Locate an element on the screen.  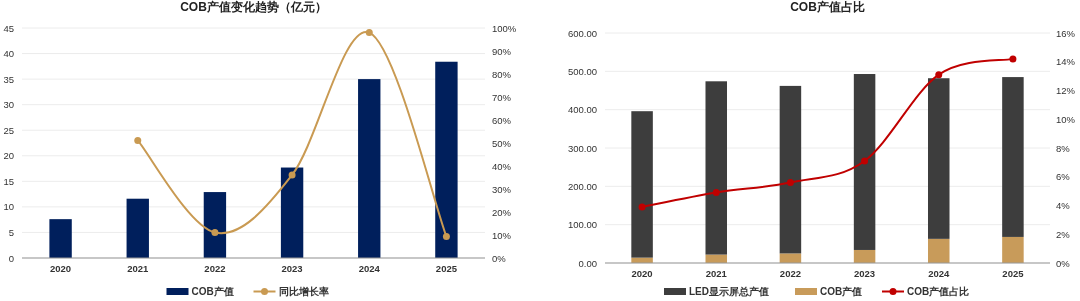
y-tick-label: 400.00 is located at coordinates (582, 110).